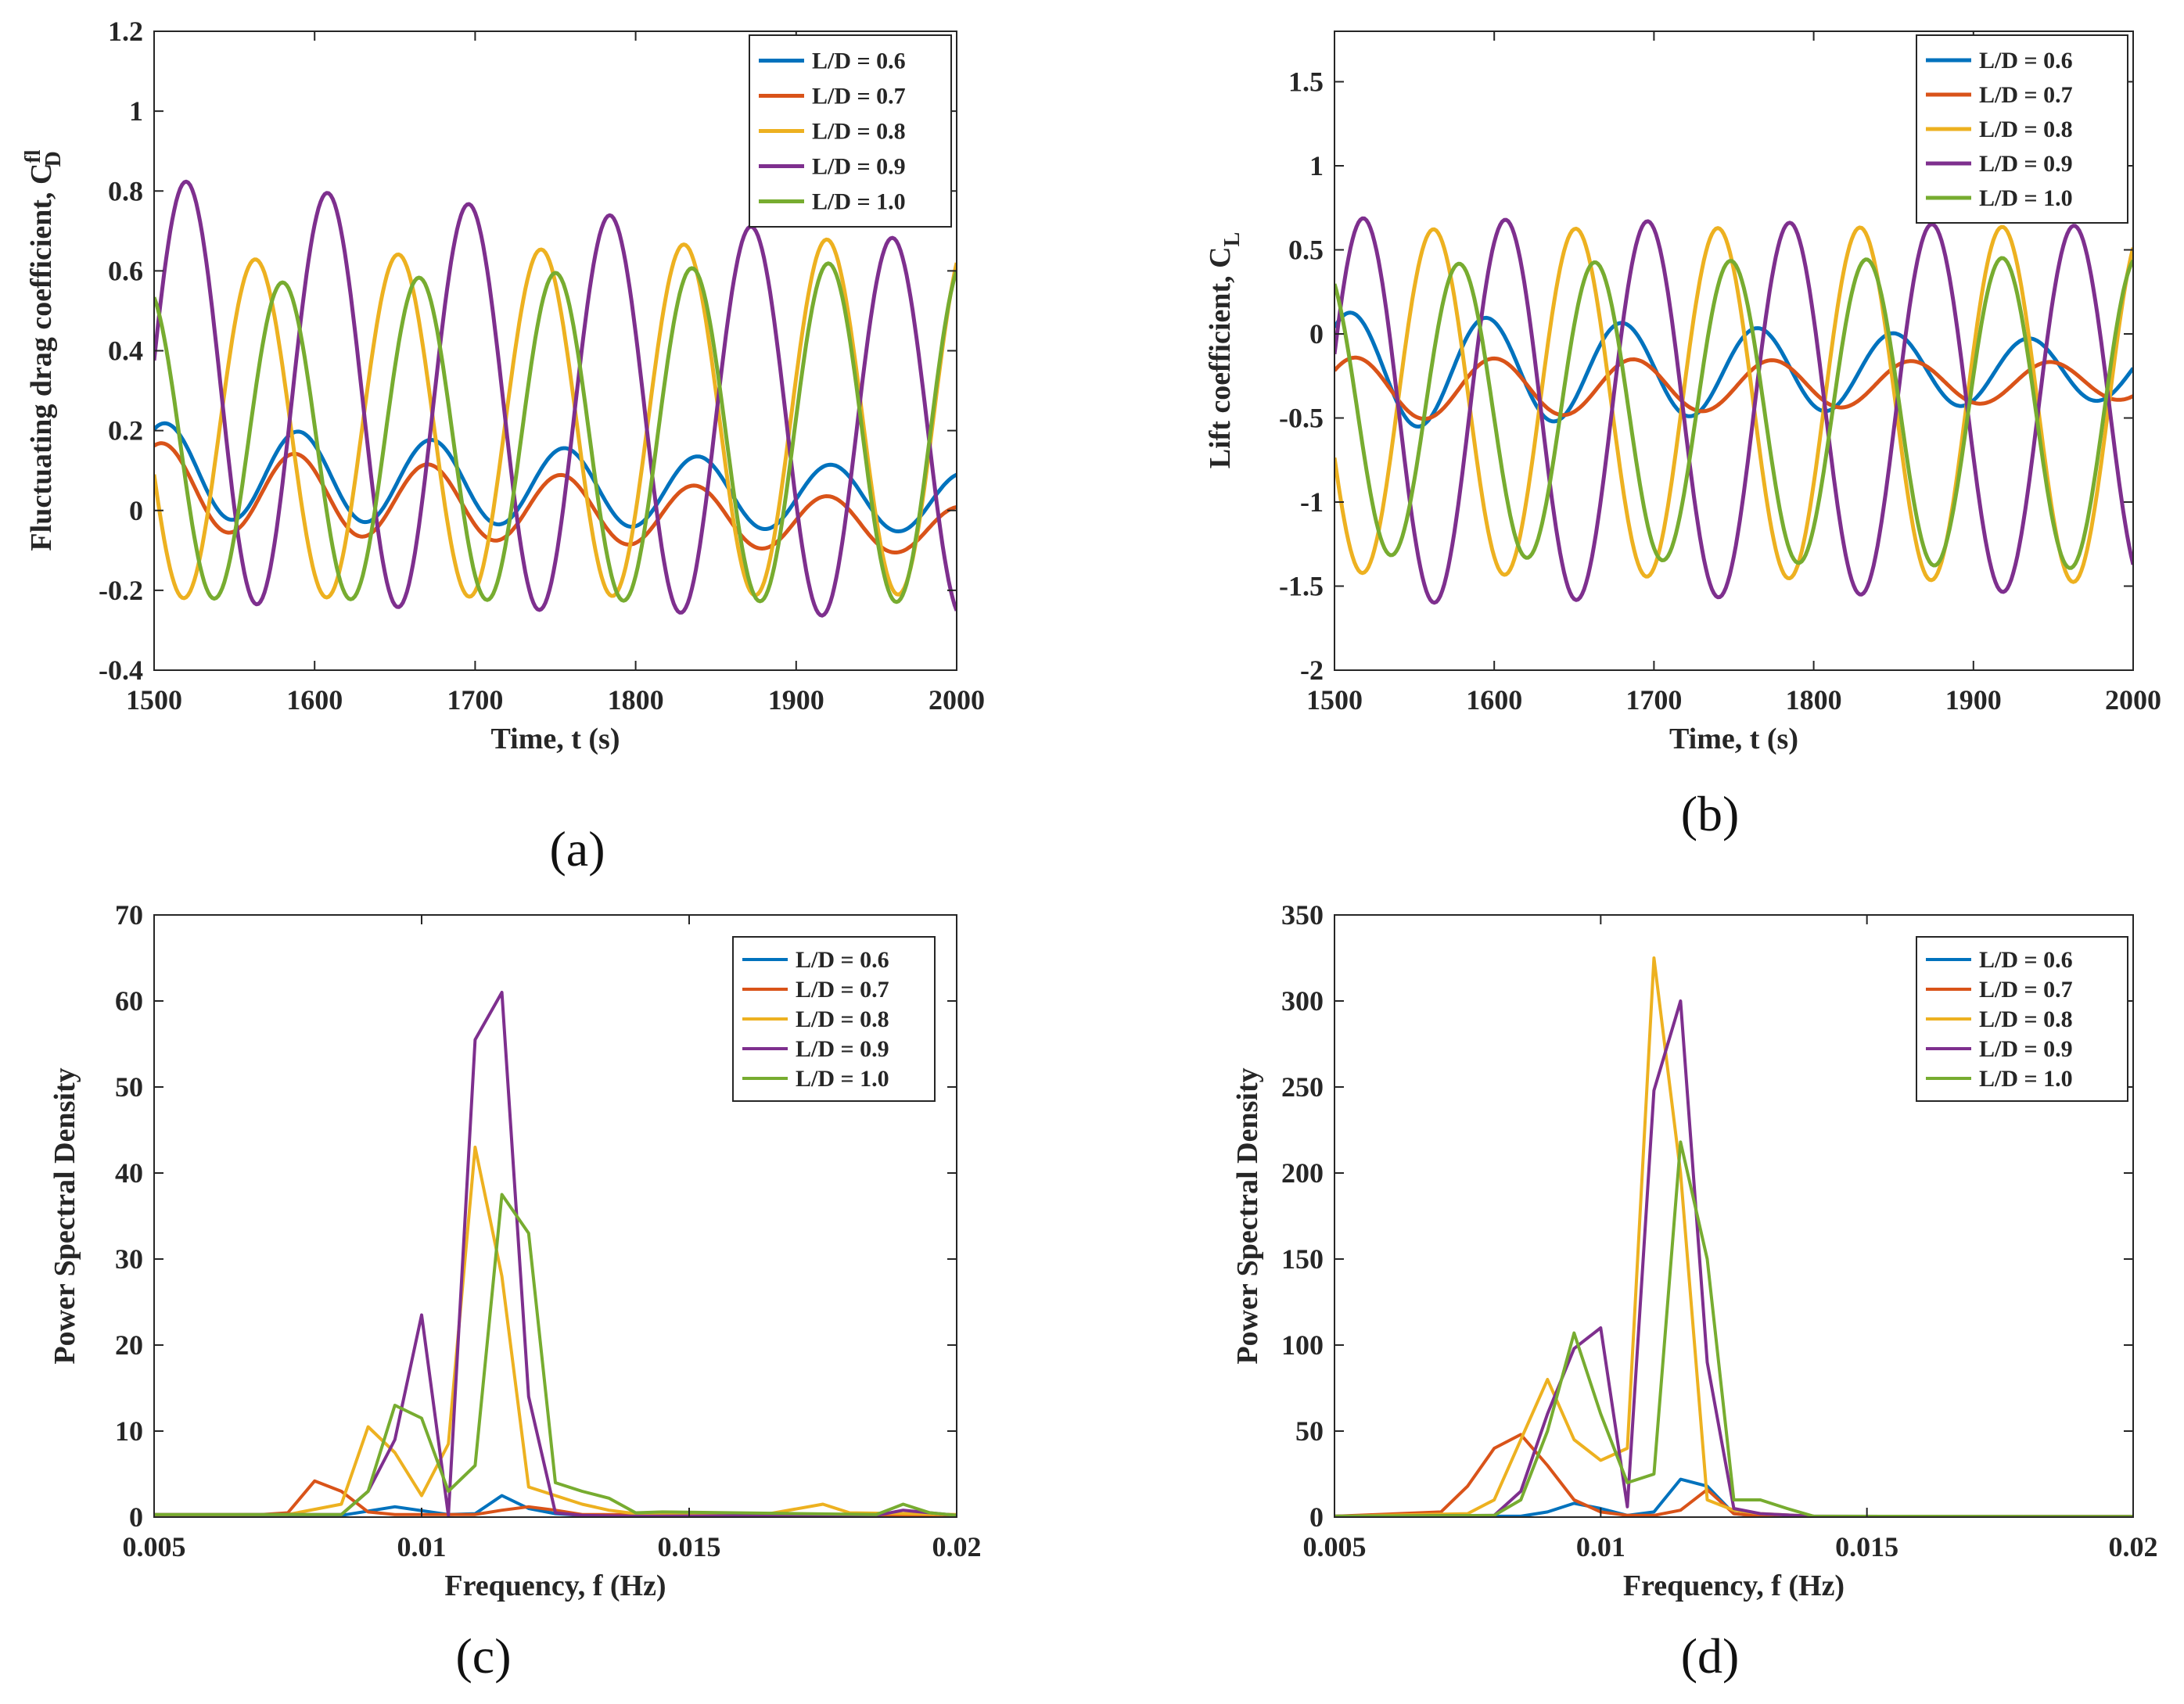 The width and height of the screenshot is (2184, 1704). I want to click on y-tick-label: -2, so click(1312, 670).